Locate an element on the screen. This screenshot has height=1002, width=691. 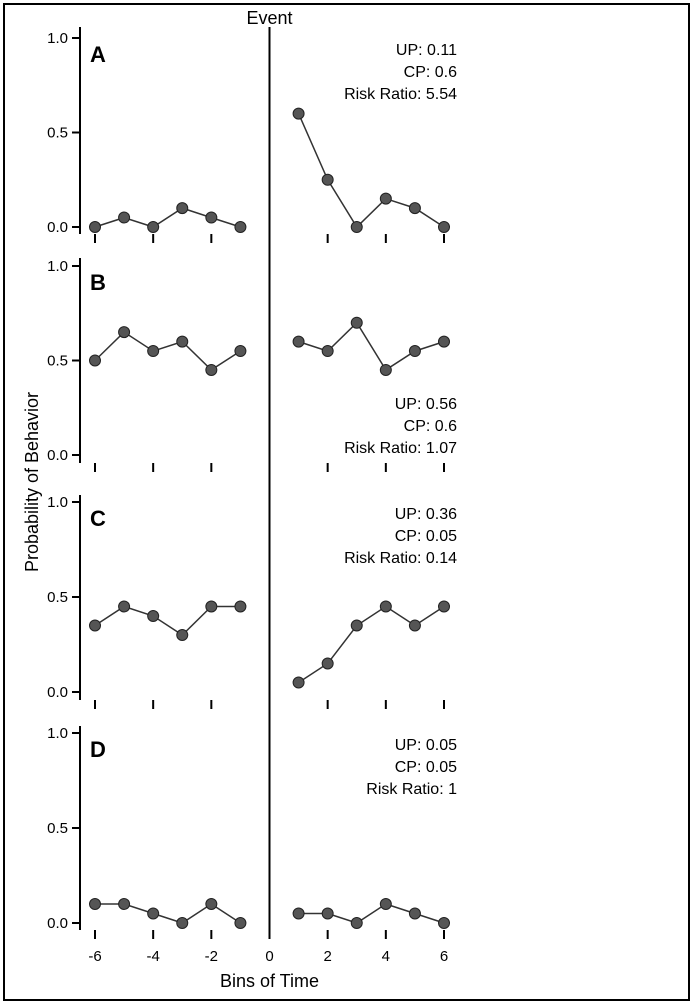
panel-c-stat-cp: CP: 0.05 is located at coordinates (426, 536).